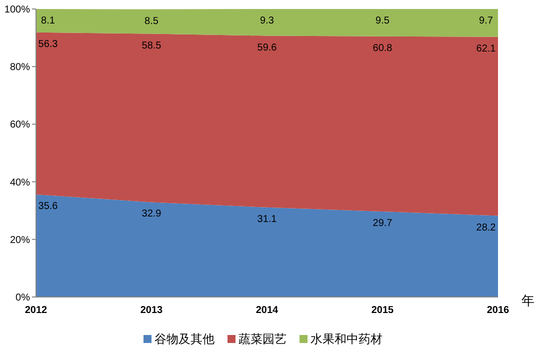 This screenshot has width=539, height=349. What do you see at coordinates (48, 44) in the screenshot?
I see `data-label: 56.3` at bounding box center [48, 44].